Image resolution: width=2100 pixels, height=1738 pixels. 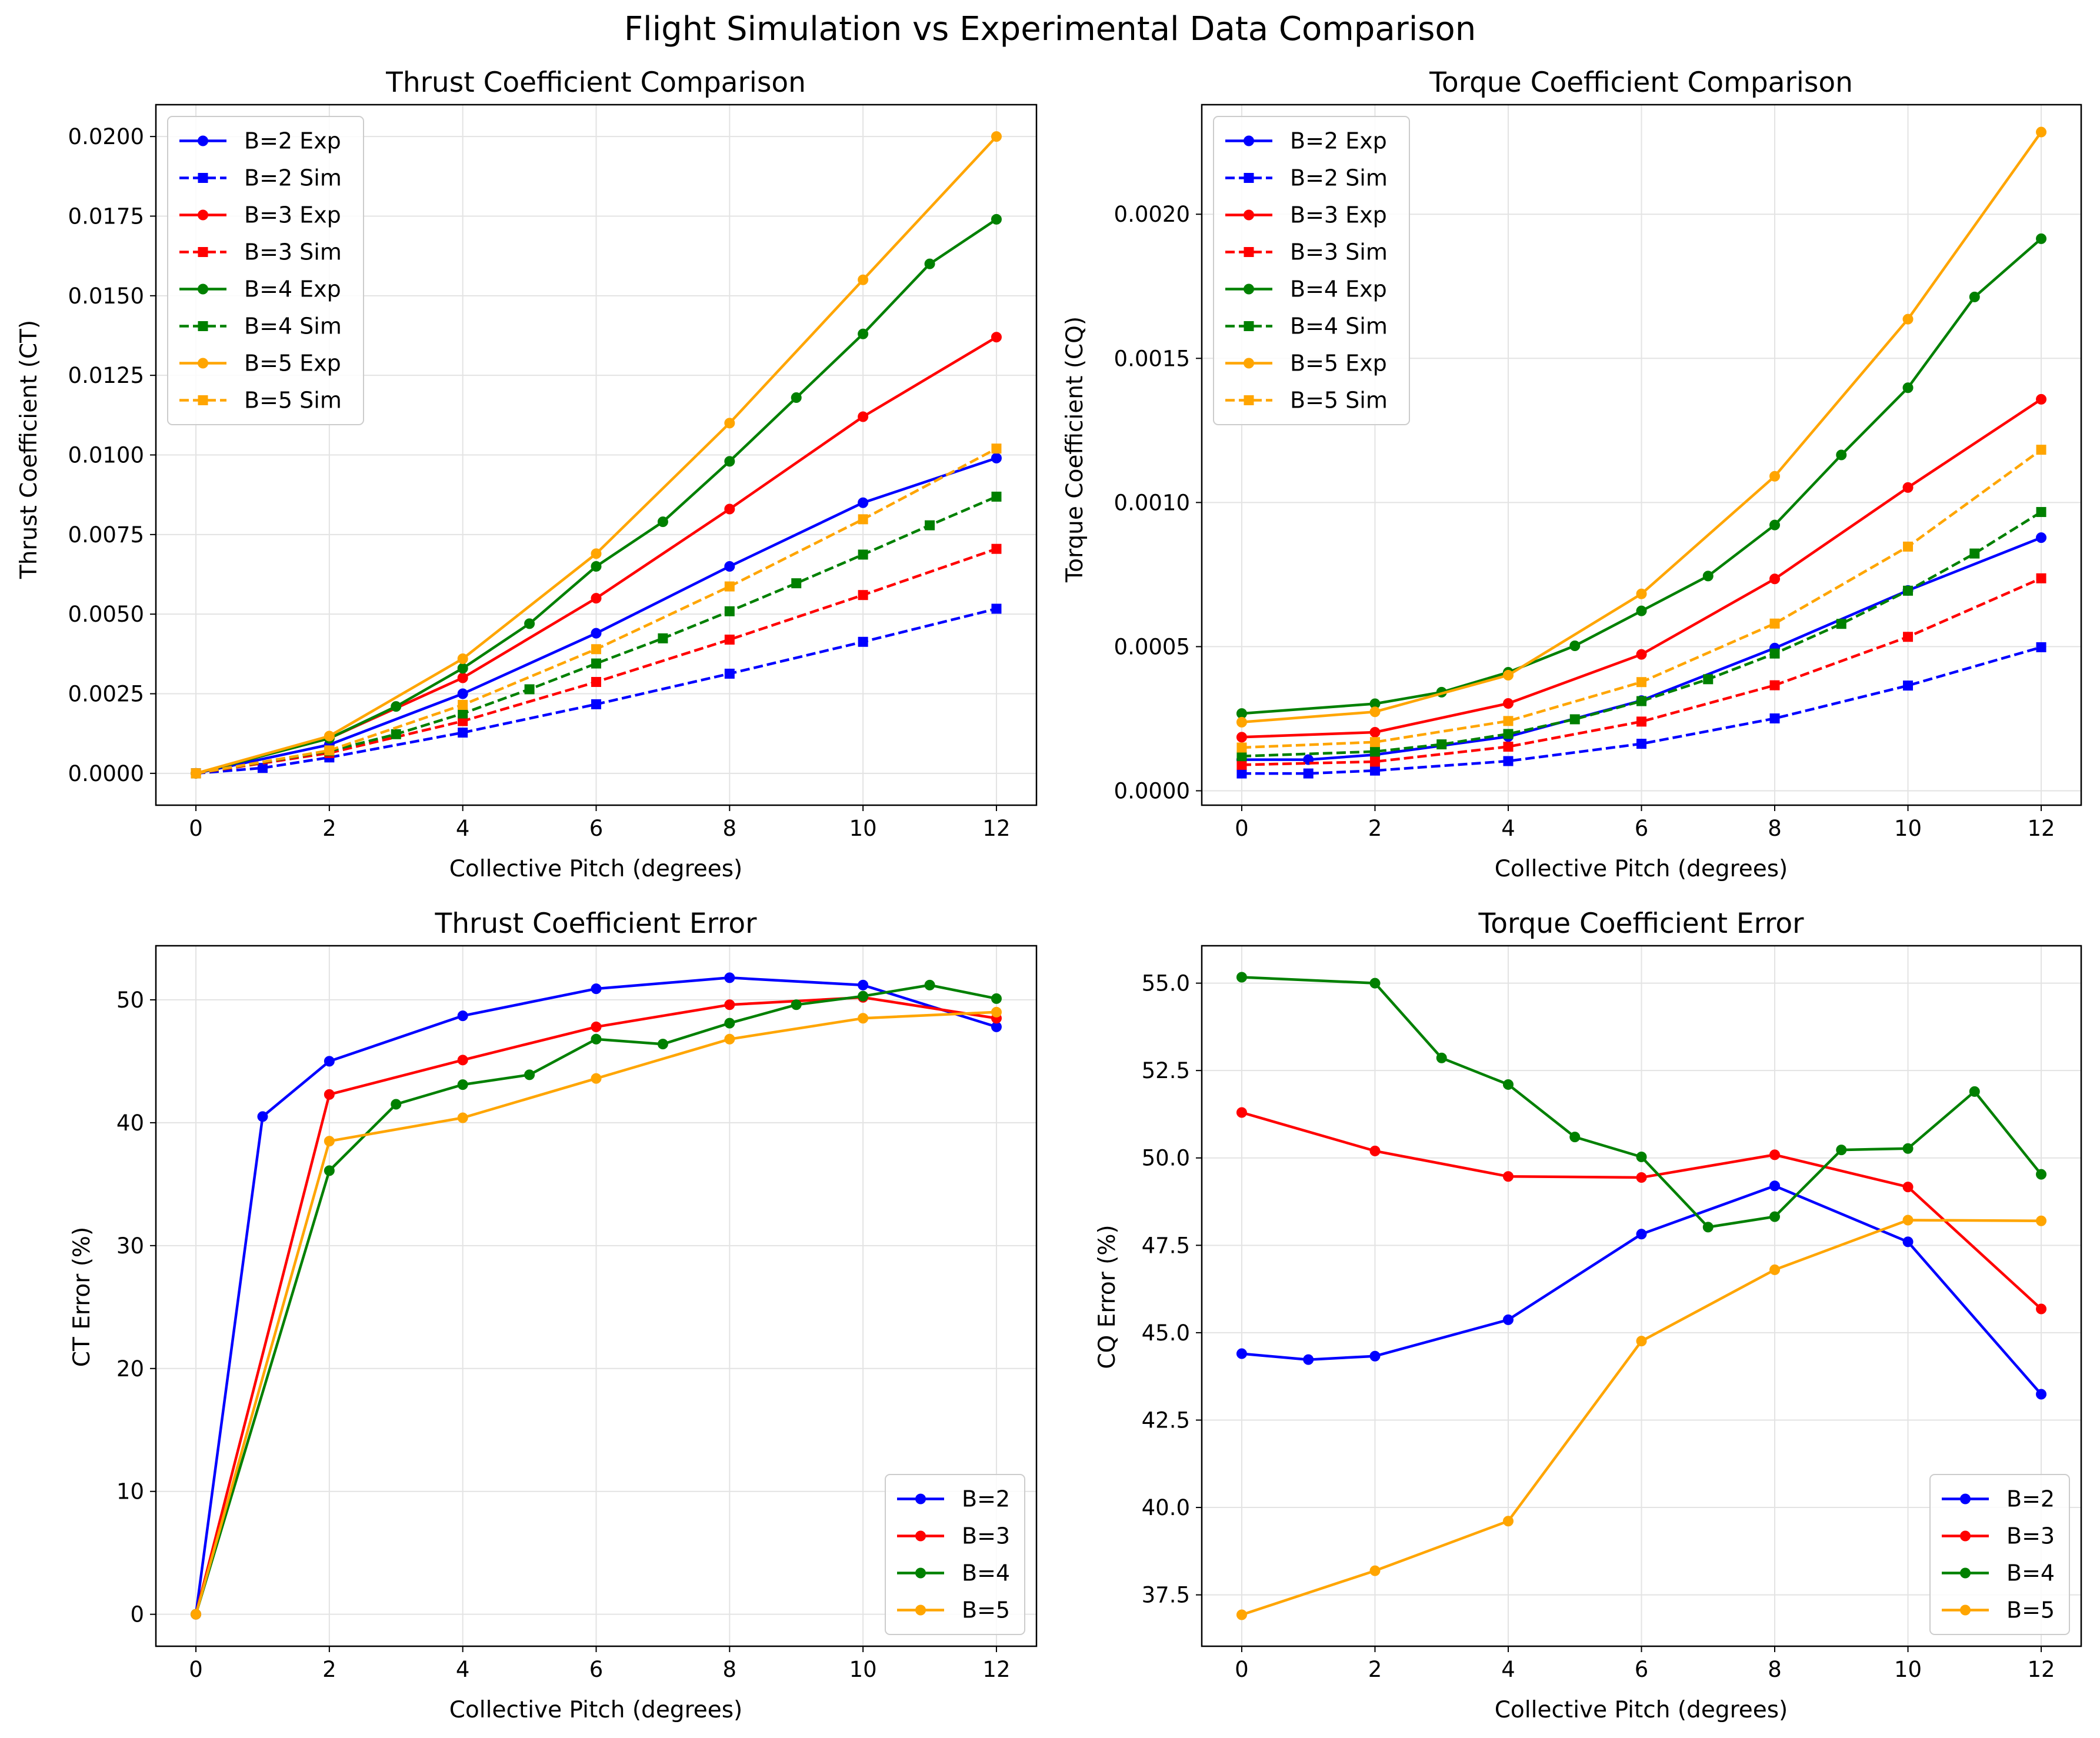 What do you see at coordinates (1152, 503) in the screenshot?
I see `y-tick-label: 0.0010` at bounding box center [1152, 503].